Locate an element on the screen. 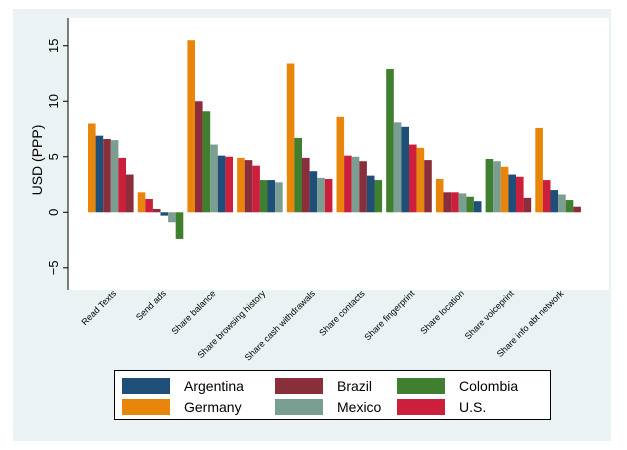 Image resolution: width=627 pixels, height=450 pixels. x-category-label: Share location is located at coordinates (442, 312).